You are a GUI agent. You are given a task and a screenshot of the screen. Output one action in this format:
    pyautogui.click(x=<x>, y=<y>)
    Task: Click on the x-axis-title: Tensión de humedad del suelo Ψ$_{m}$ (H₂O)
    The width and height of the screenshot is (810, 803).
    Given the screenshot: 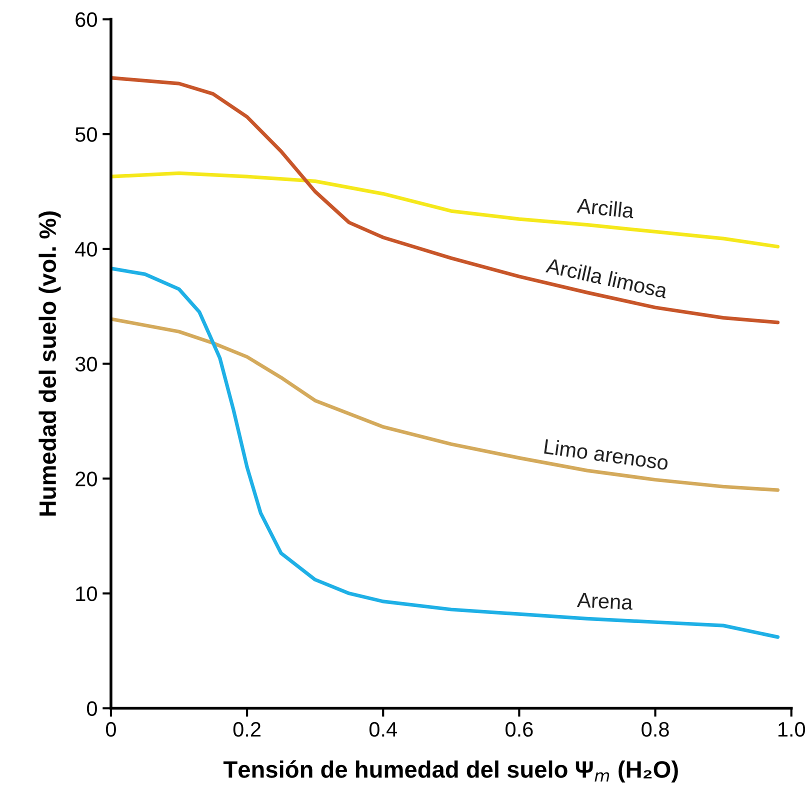 What is the action you would take?
    pyautogui.click(x=450, y=771)
    